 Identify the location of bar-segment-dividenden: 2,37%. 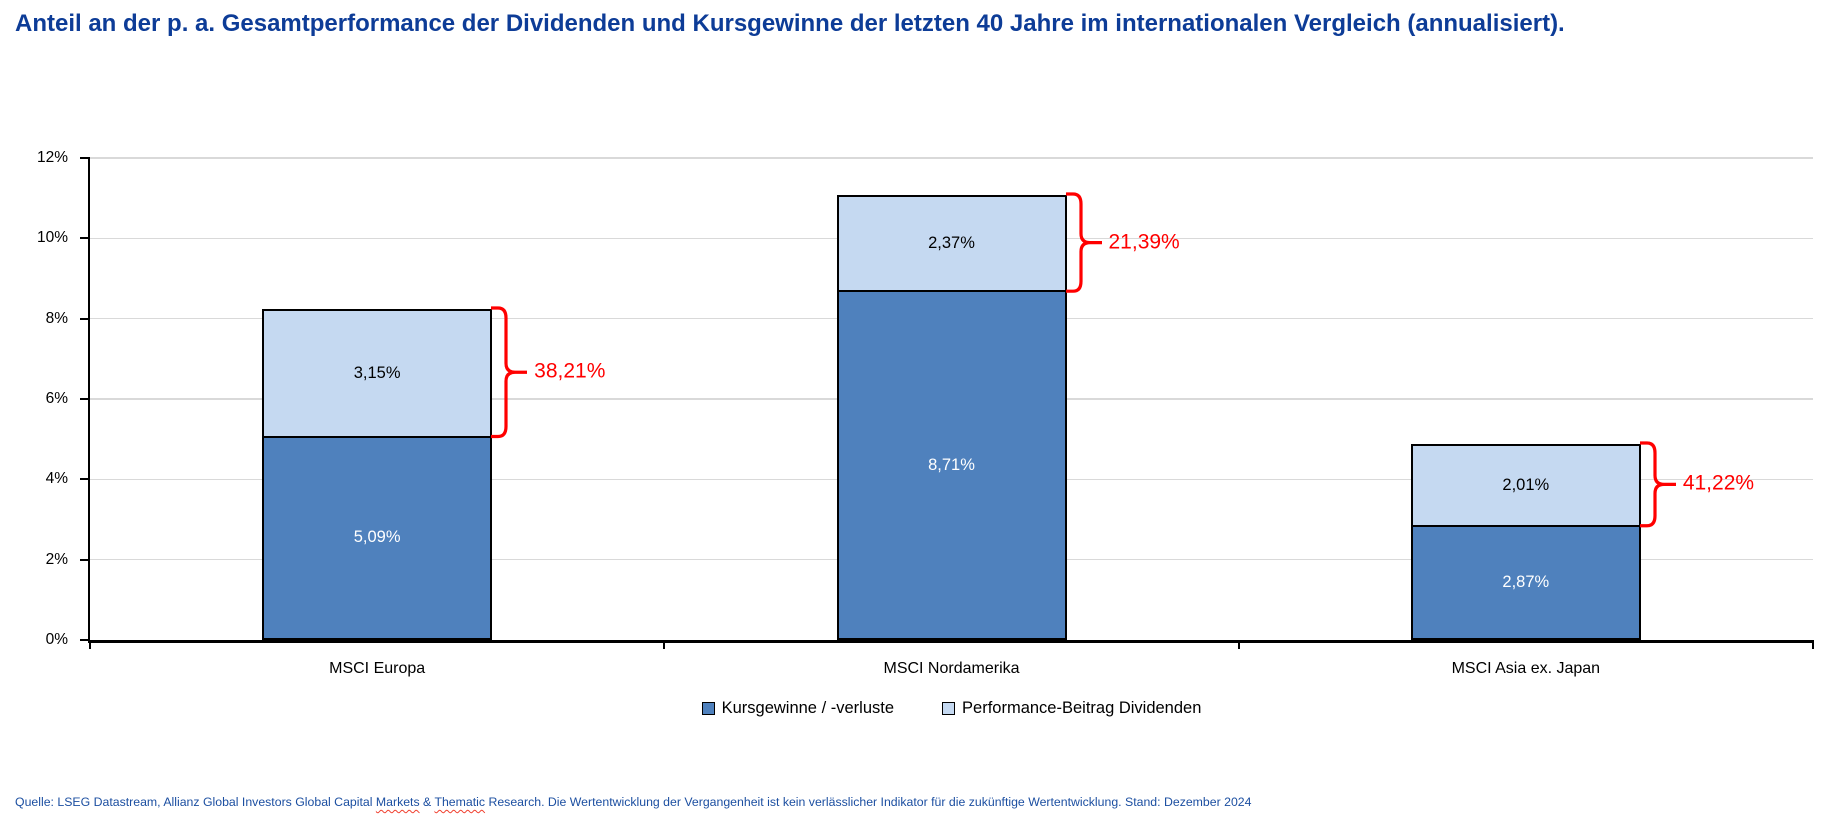
(951, 242).